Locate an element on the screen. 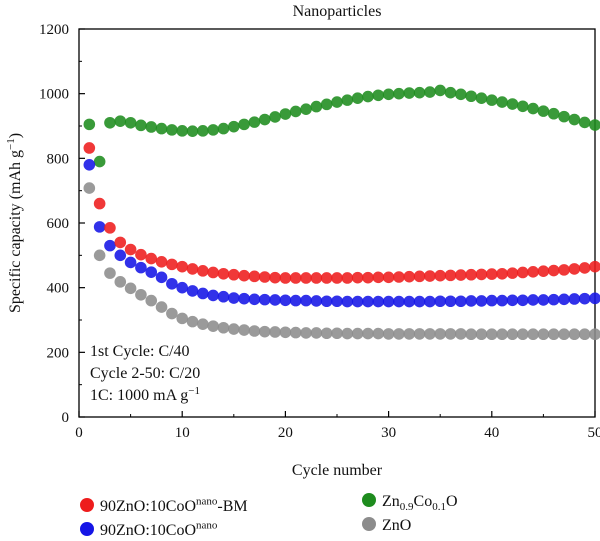 The image size is (600, 541). y-axis-label: Specific capacity (mAh g−1) is located at coordinates (14, 223).